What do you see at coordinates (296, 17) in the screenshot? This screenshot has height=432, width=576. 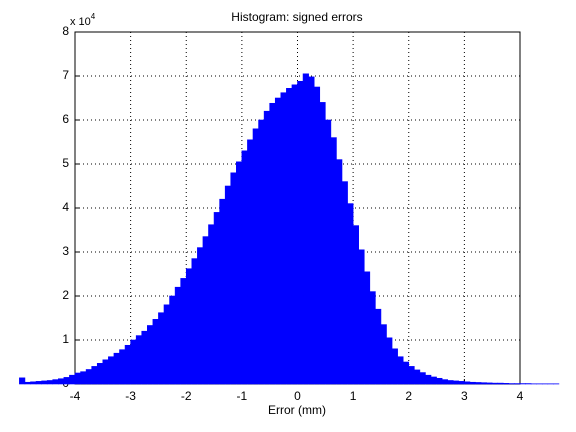 I see `chart-title: Histogram: signed errors` at bounding box center [296, 17].